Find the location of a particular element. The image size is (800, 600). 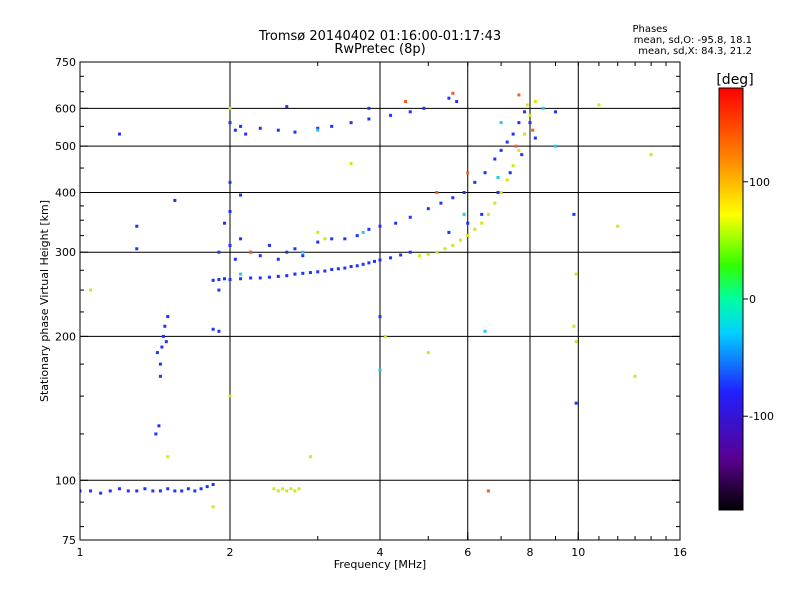

stats-heading: Phases is located at coordinates (649, 29).